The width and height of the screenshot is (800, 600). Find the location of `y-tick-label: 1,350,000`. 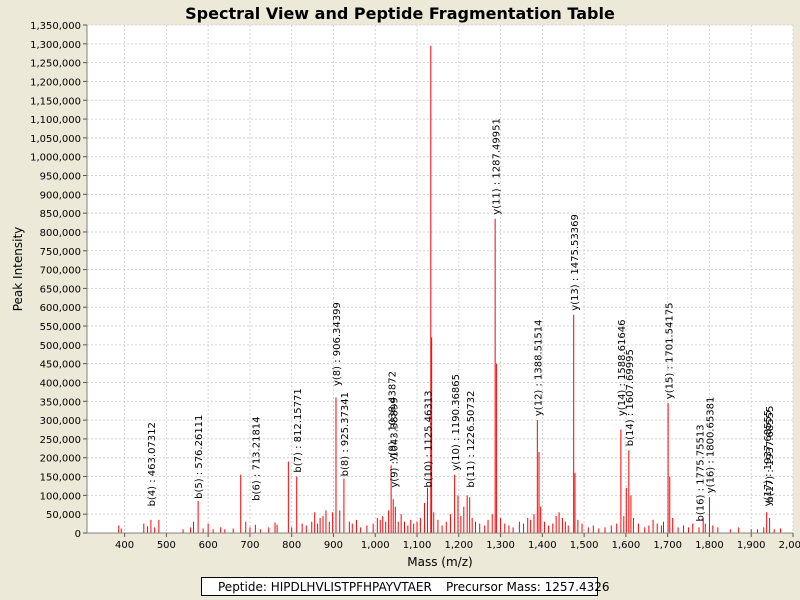

y-tick-label: 1,350,000 is located at coordinates (55, 26).